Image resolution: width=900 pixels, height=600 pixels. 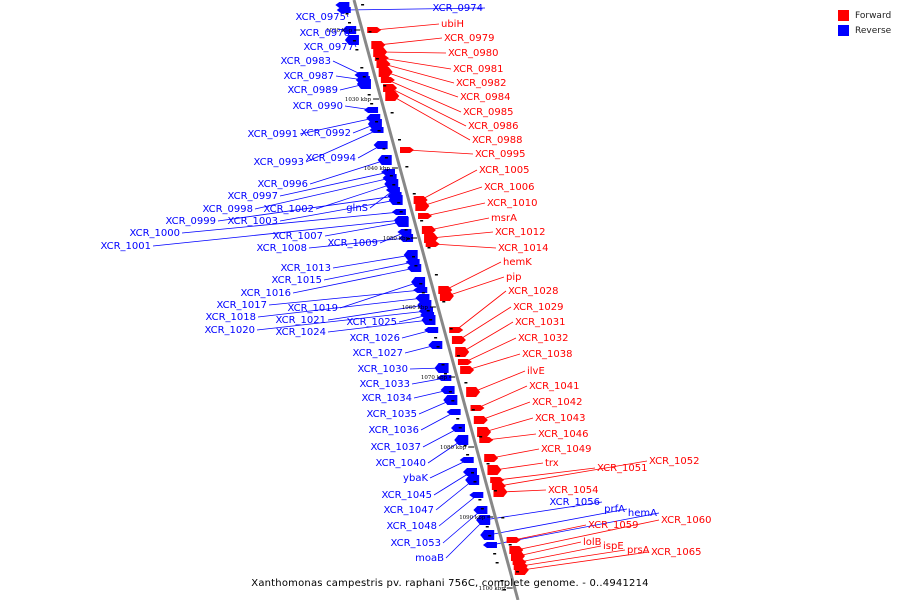 What do you see at coordinates (357, 208) in the screenshot?
I see `reverse-gene-label: glnS` at bounding box center [357, 208].